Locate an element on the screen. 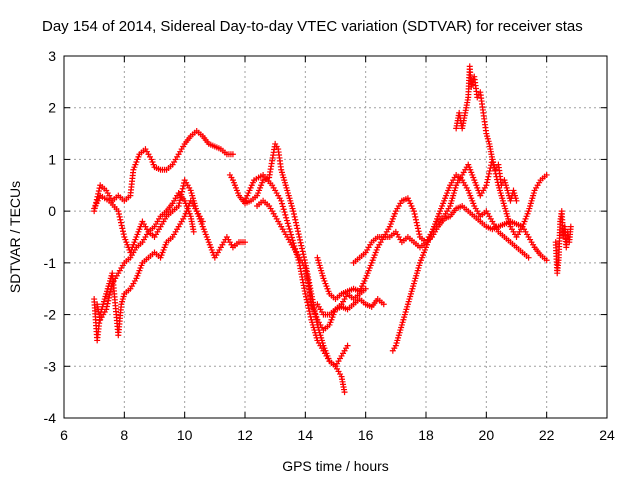 This screenshot has height=480, width=640. x-tick-label: 16 is located at coordinates (366, 435).